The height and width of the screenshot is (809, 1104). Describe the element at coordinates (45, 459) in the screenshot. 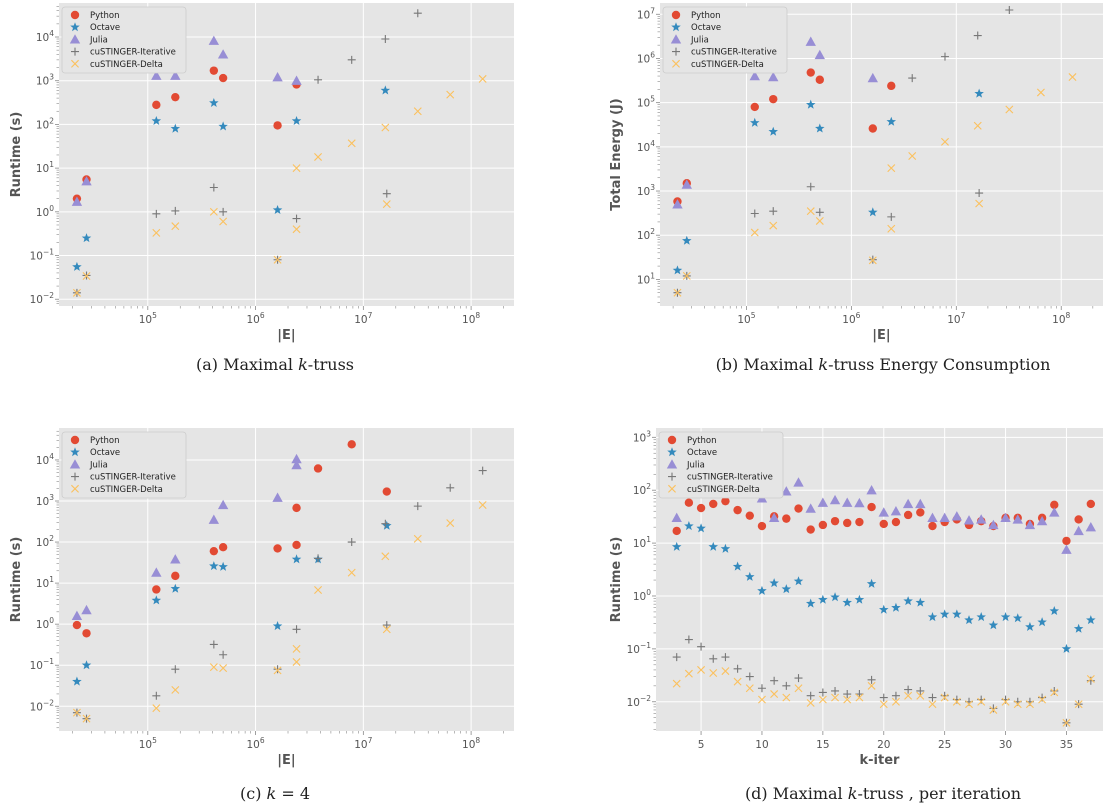

I see `y-tick-label: 10⁴` at that location.